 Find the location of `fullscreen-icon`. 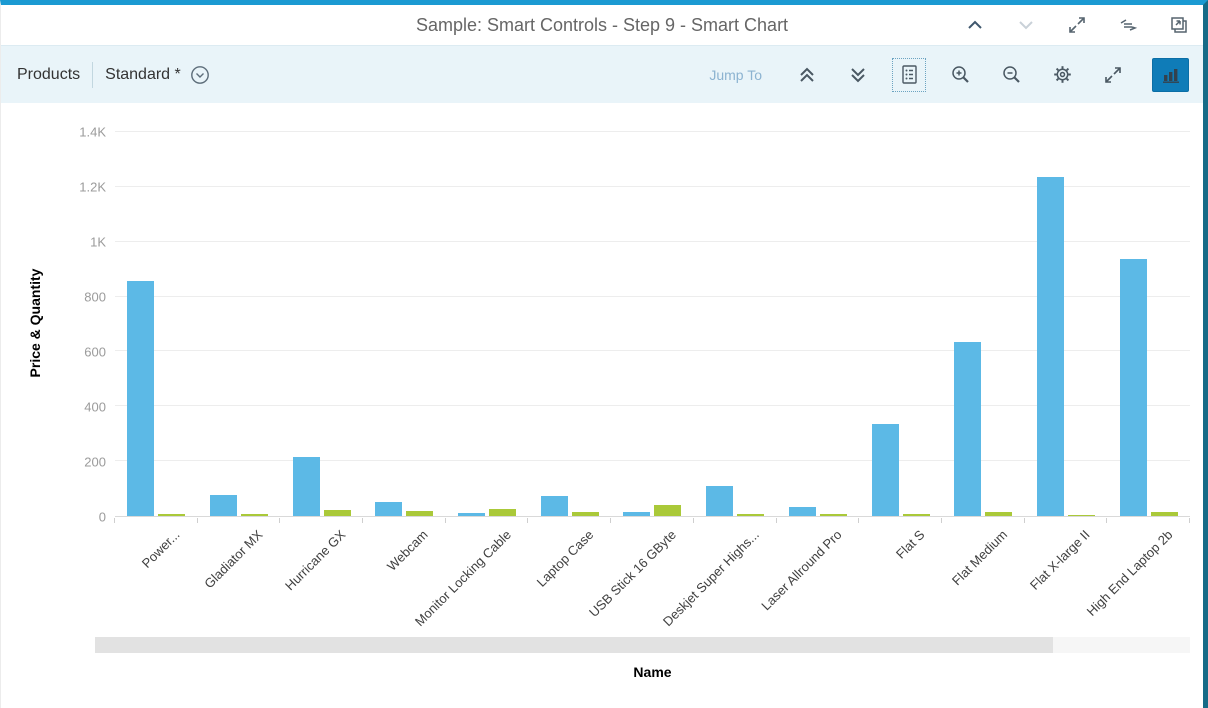

fullscreen-icon is located at coordinates (1077, 25).